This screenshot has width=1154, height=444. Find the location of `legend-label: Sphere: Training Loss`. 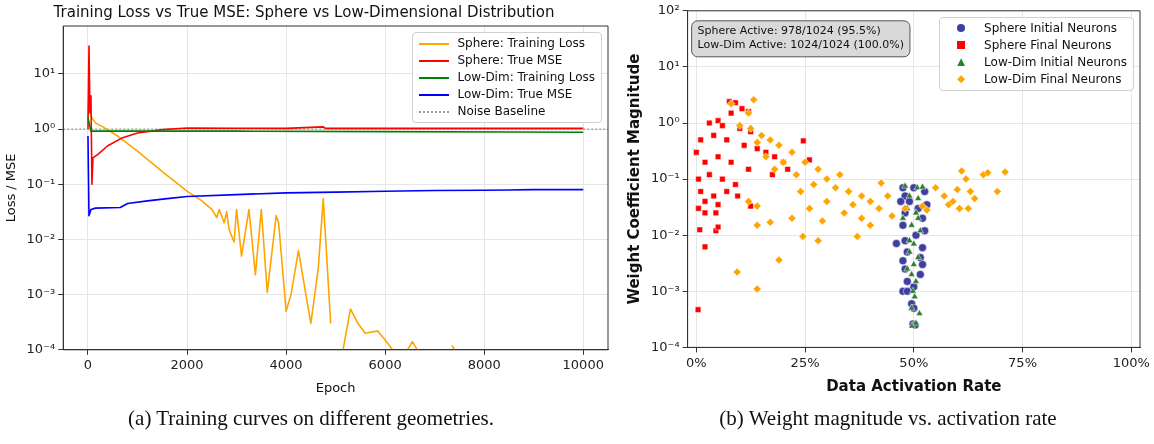

legend-label: Sphere: Training Loss is located at coordinates (521, 43).